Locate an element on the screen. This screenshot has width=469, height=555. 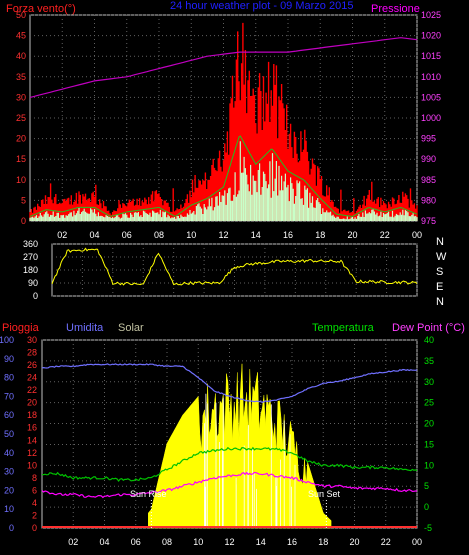
direction-panel-data is located at coordinates (234, 266).